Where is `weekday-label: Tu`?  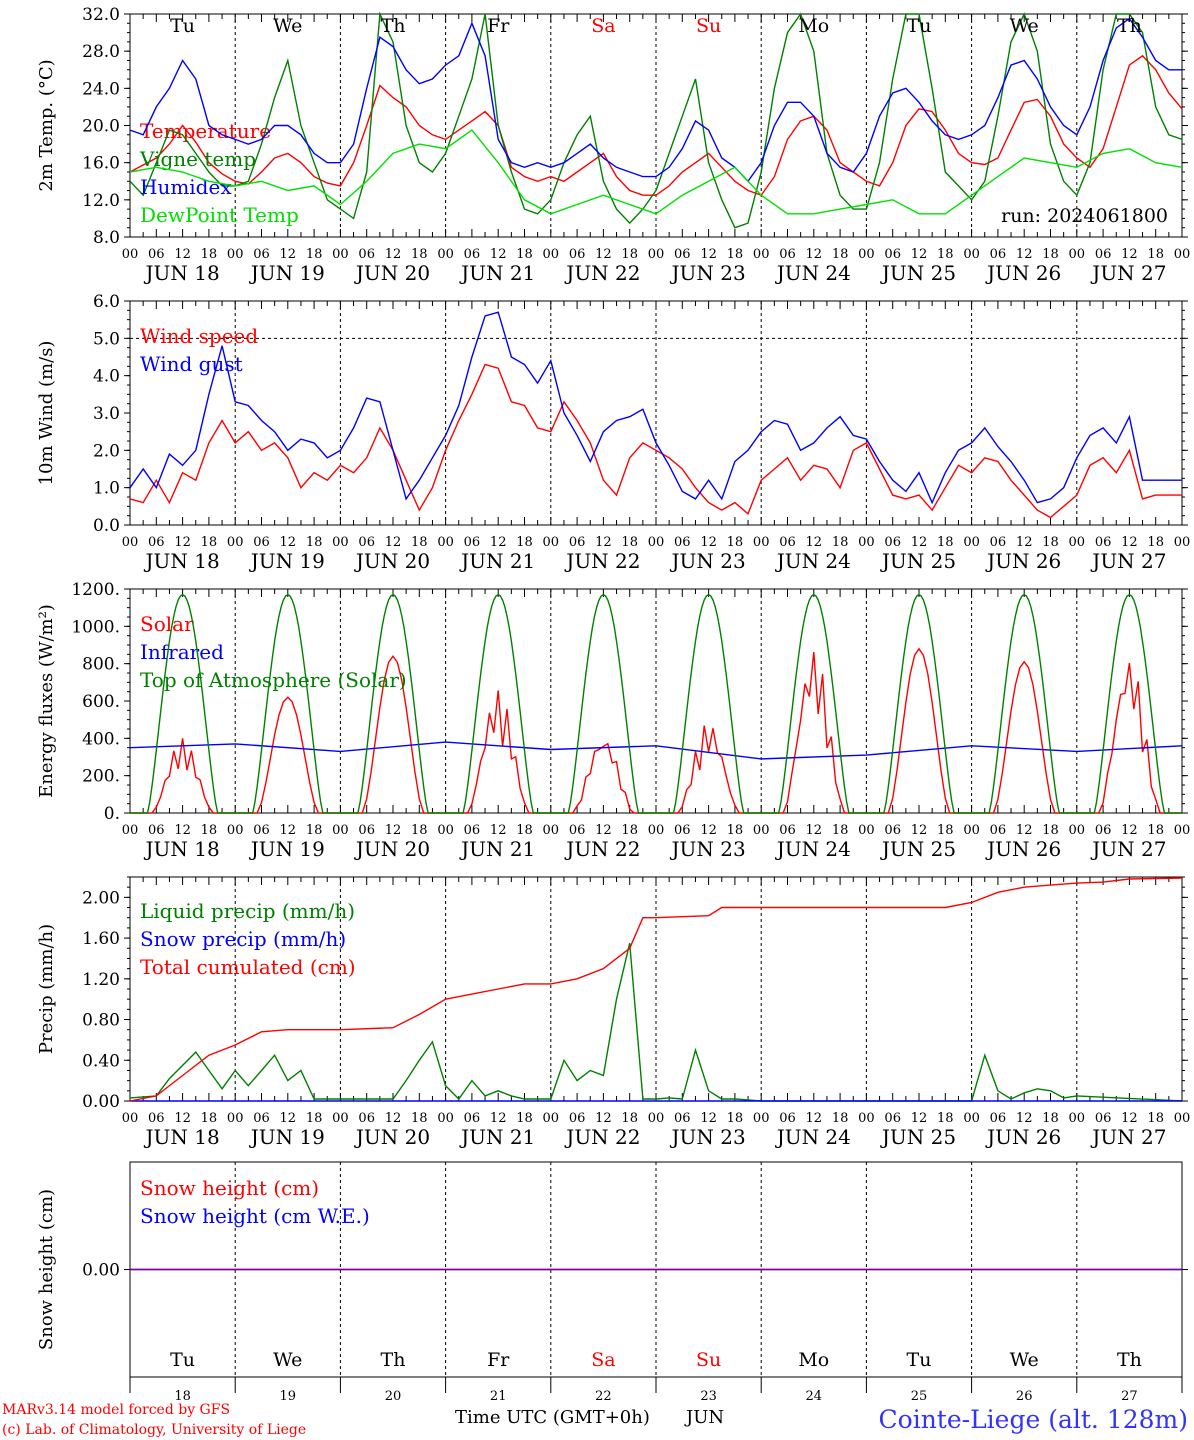 weekday-label: Tu is located at coordinates (919, 26).